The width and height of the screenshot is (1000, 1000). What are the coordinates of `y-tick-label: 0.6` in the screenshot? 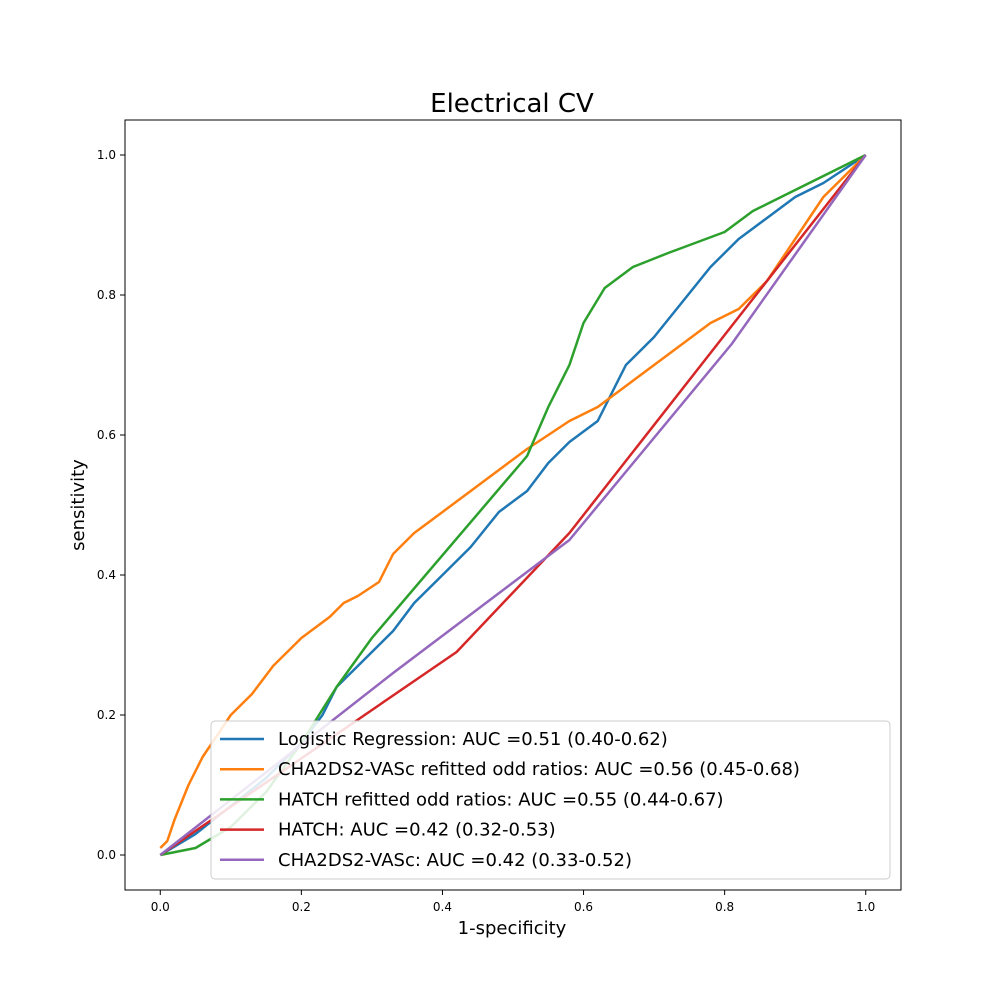 It's located at (106, 435).